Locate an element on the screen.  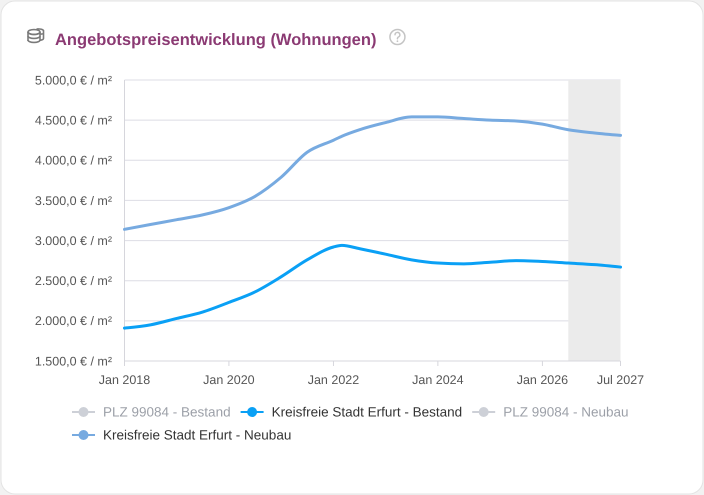
x-tick-label: Jul 2027 is located at coordinates (620, 380).